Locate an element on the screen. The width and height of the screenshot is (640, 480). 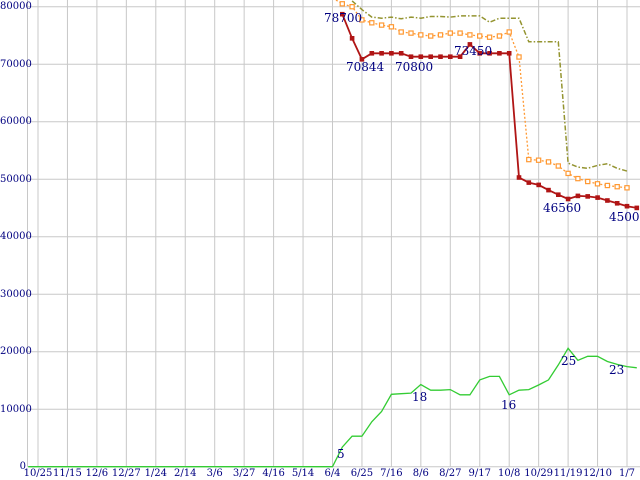
x-tick-label: 2/14 is located at coordinates (185, 473).